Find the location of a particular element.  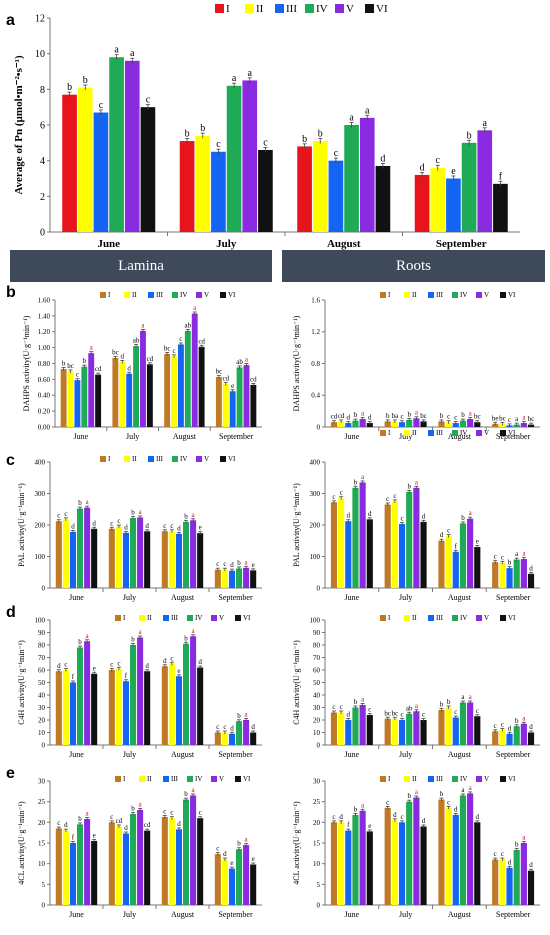

y-tick-label: 400 is located at coordinates (315, 462).